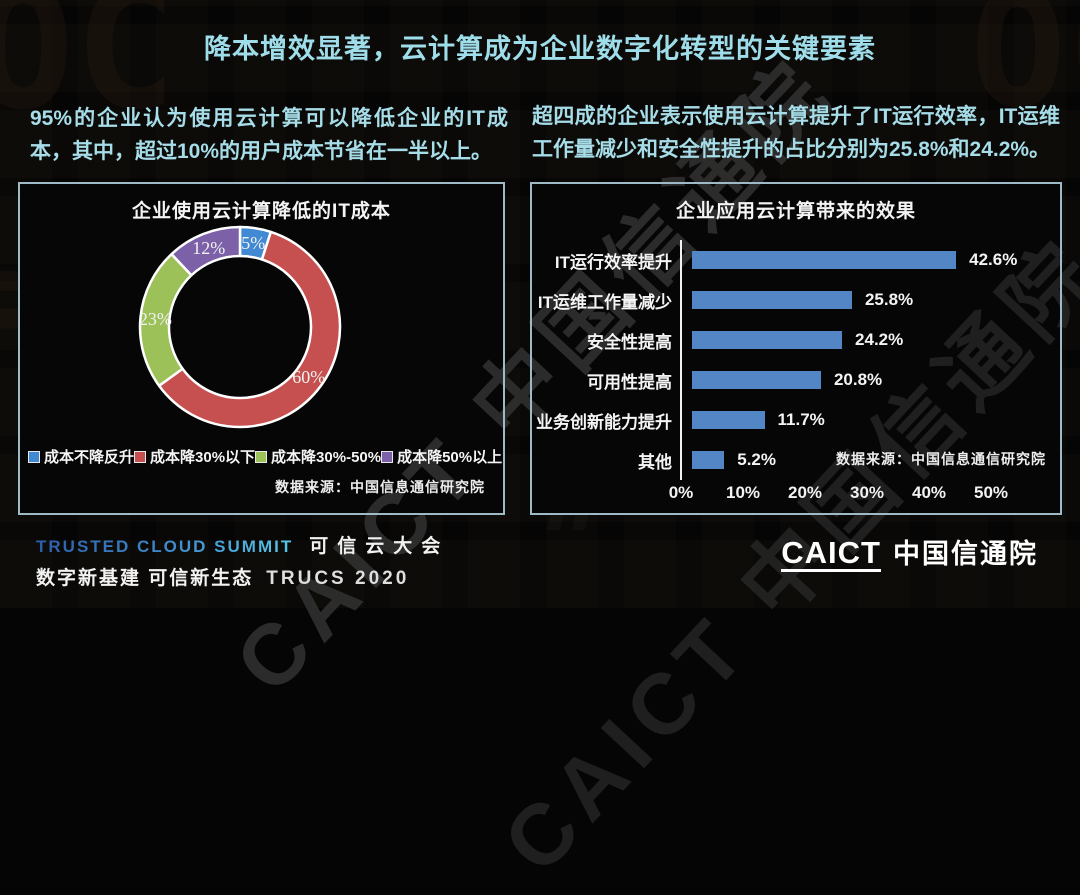 This screenshot has height=895, width=1080. I want to click on bar-value-label: 11.7%, so click(801, 419).